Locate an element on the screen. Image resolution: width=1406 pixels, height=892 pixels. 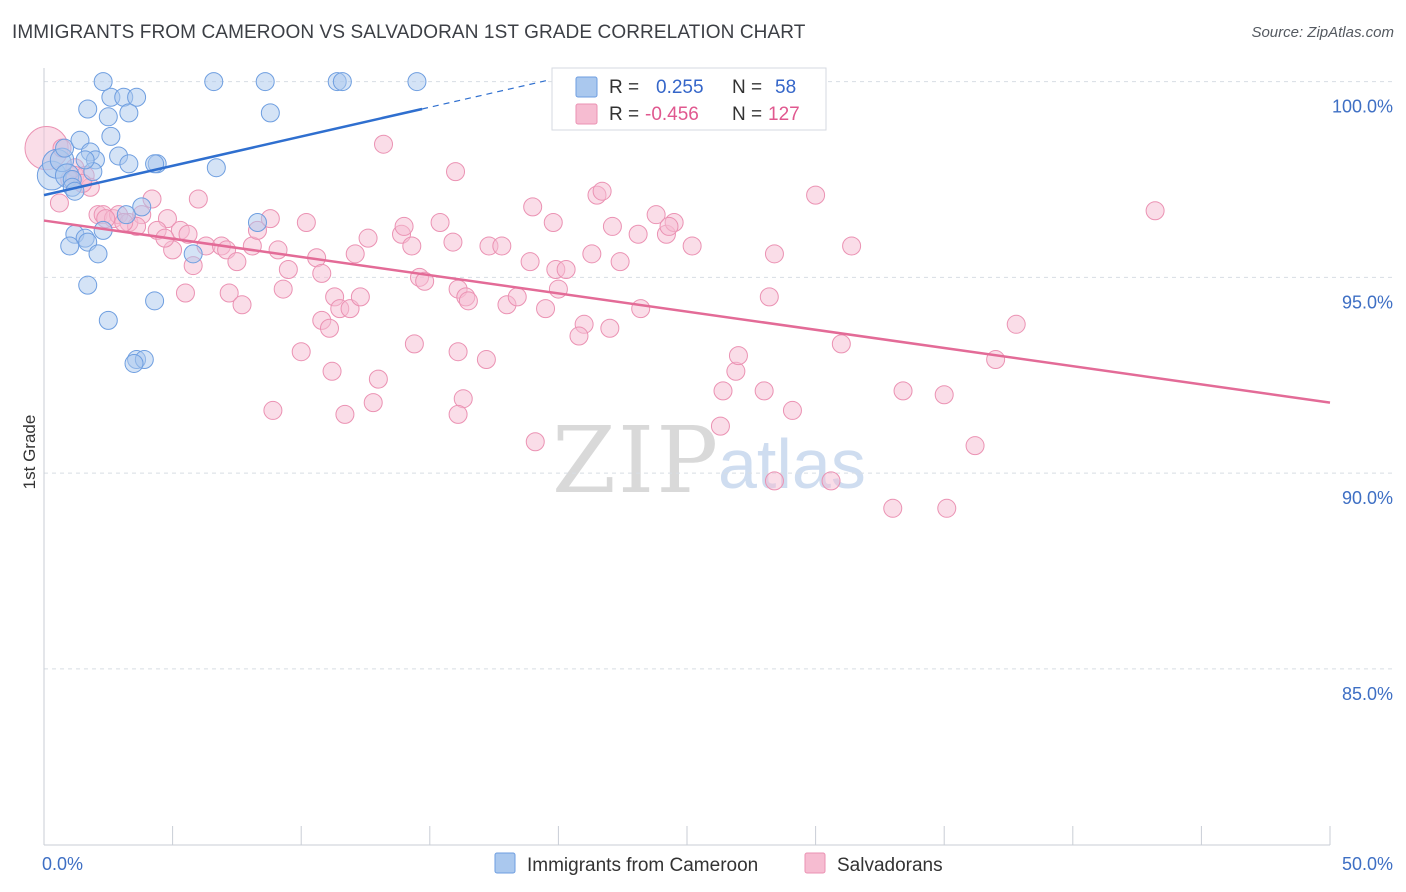
bottom-legend: Immigrants from Cameroon Salvadorans is located at coordinates (718, 864).